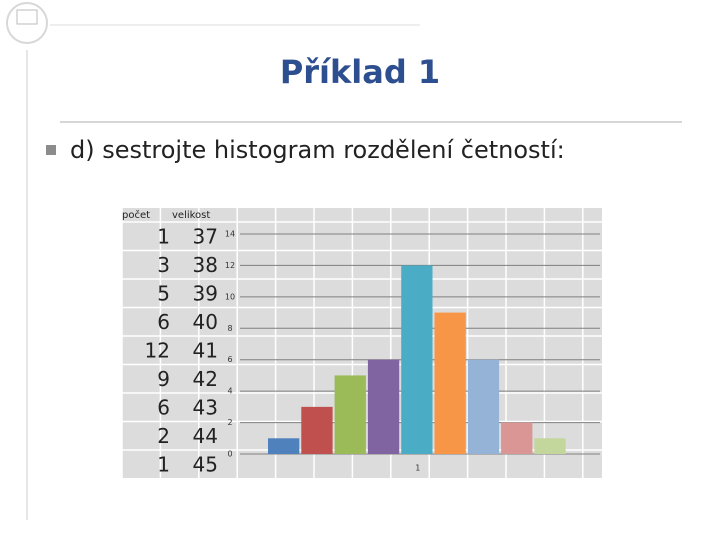 The height and width of the screenshot is (545, 720). I want to click on table-header: počet, so click(136, 215).